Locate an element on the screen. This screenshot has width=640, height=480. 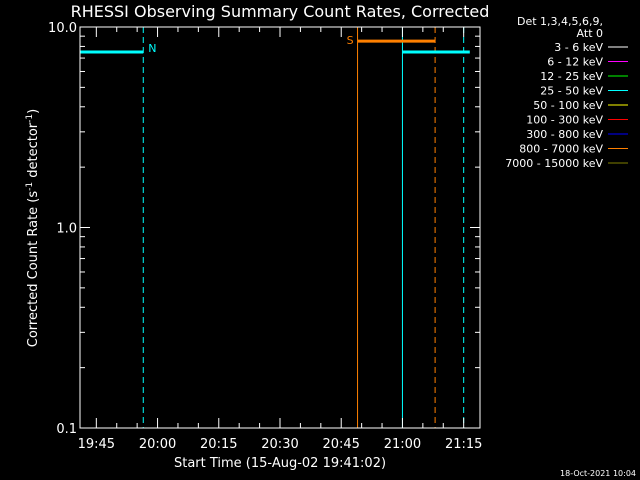
x-tick-label-3: 20:30 is located at coordinates (279, 444).